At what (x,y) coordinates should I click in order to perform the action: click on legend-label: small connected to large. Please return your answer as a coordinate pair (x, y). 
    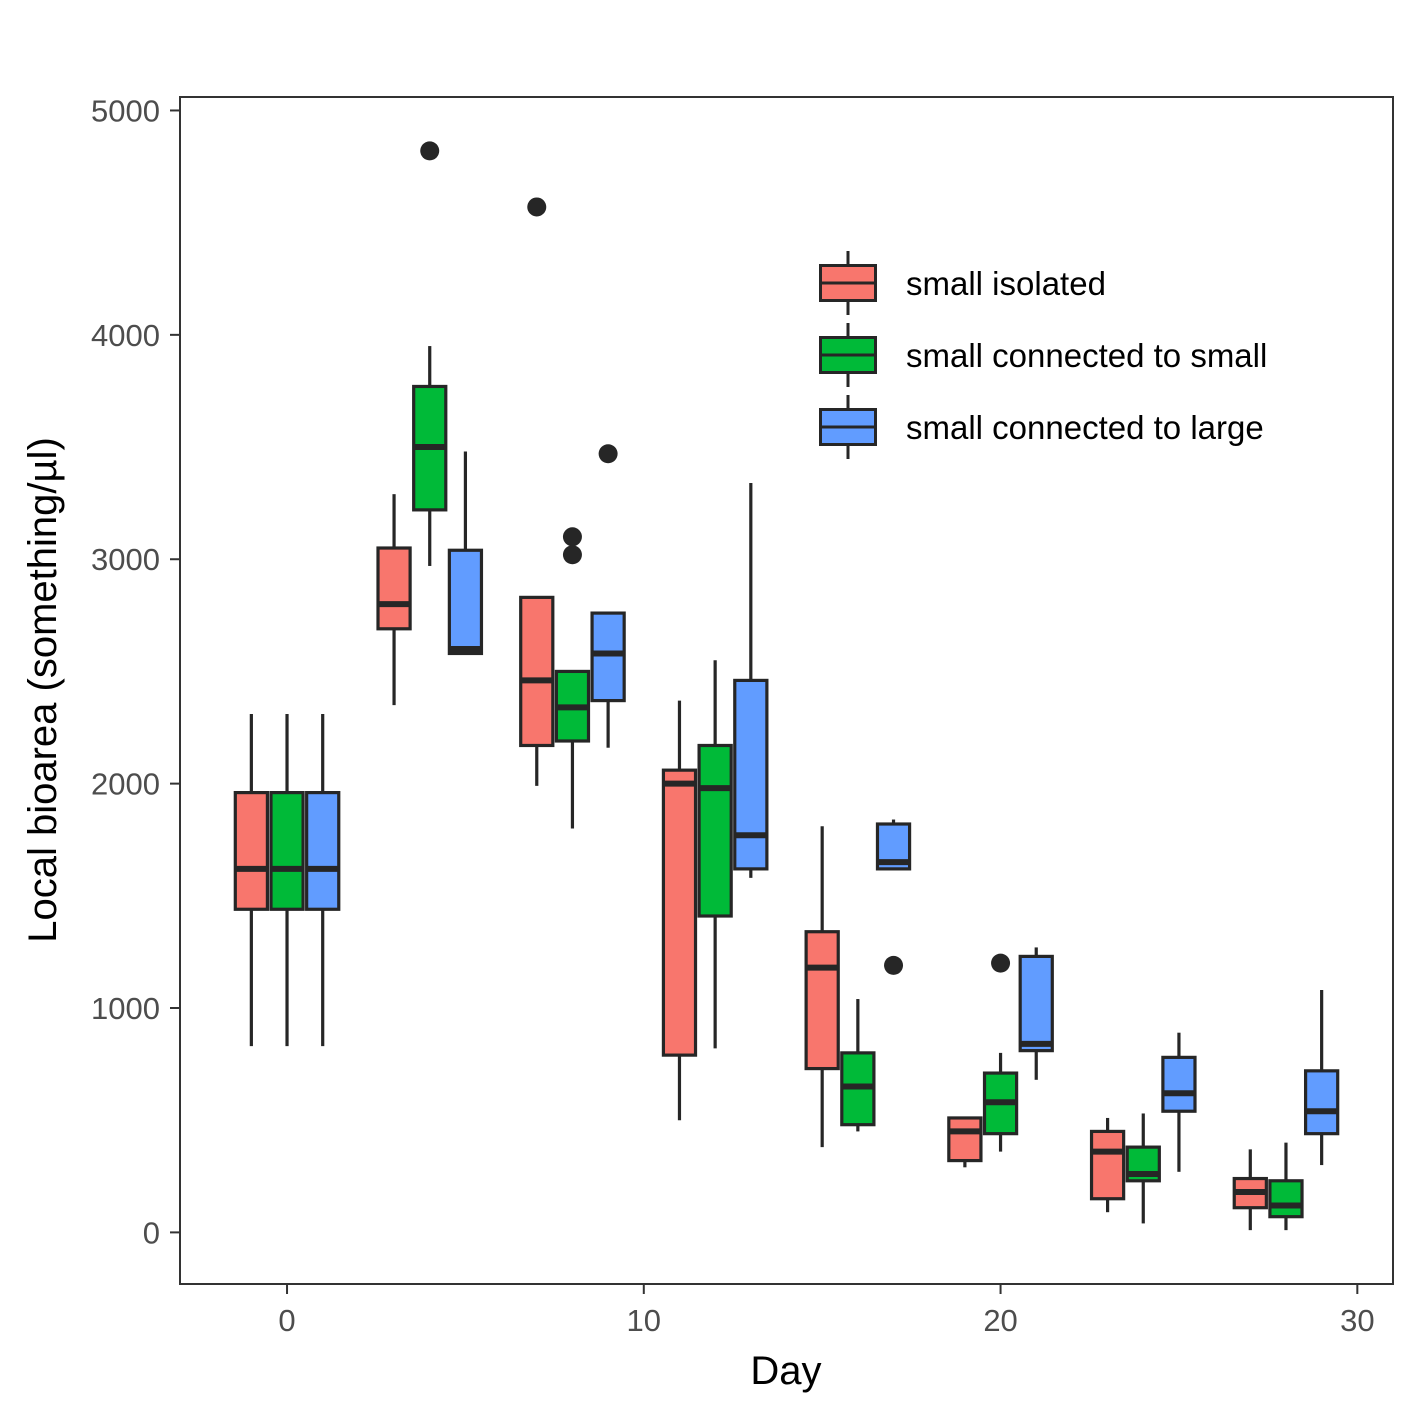
    Looking at the image, I should click on (1085, 427).